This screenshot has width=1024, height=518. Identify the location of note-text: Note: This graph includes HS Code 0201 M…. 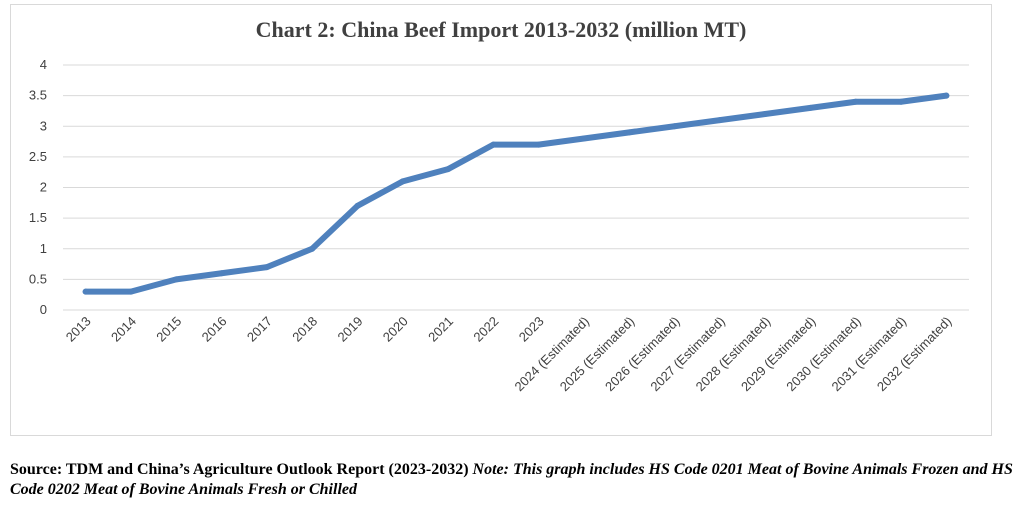
(511, 479).